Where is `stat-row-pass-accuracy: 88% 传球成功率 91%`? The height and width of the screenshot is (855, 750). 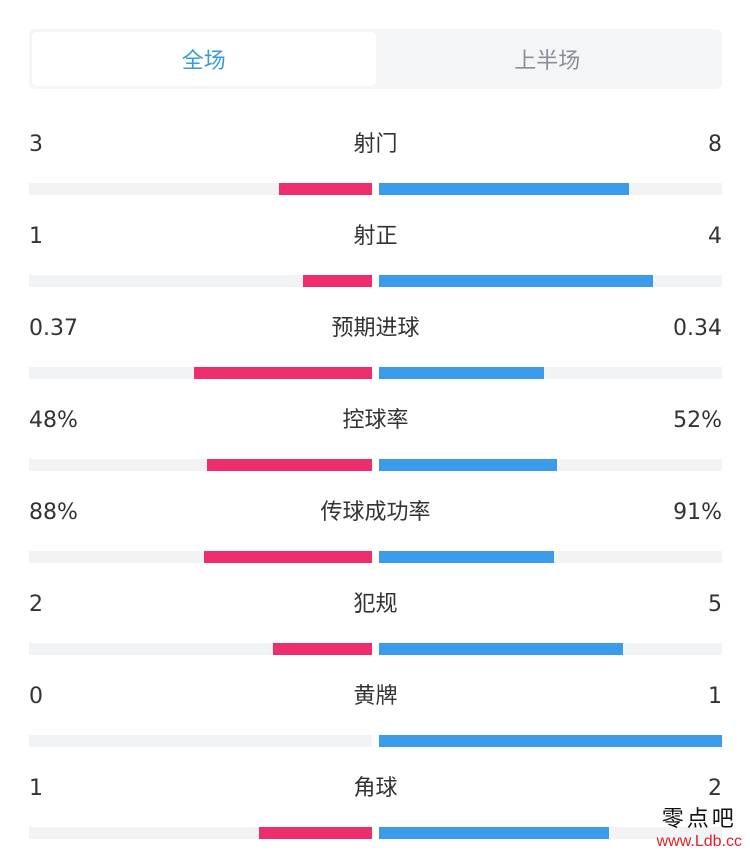
stat-row-pass-accuracy: 88% 传球成功率 91% is located at coordinates (375, 531).